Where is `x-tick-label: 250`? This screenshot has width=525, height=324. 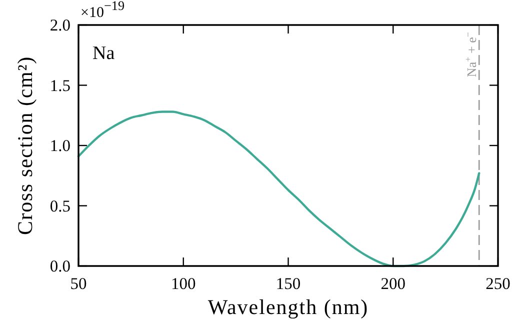 x-tick-label: 250 is located at coordinates (498, 283).